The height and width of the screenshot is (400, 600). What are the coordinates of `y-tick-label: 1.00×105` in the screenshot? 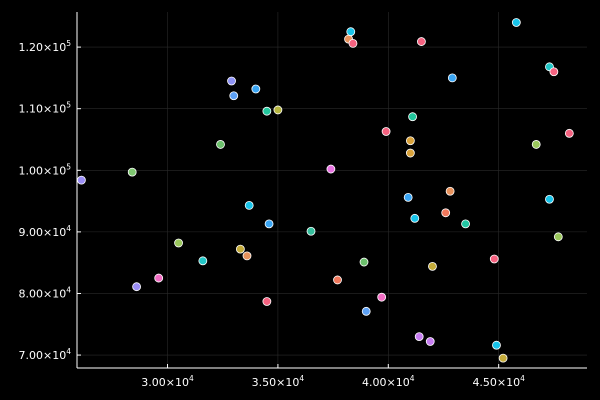 It's located at (45, 169).